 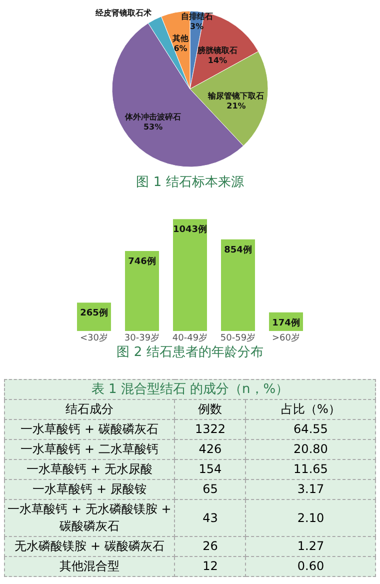 What do you see at coordinates (89, 490) in the screenshot?
I see `category-label: 一水草酸钙 + 尿酸铵` at bounding box center [89, 490].